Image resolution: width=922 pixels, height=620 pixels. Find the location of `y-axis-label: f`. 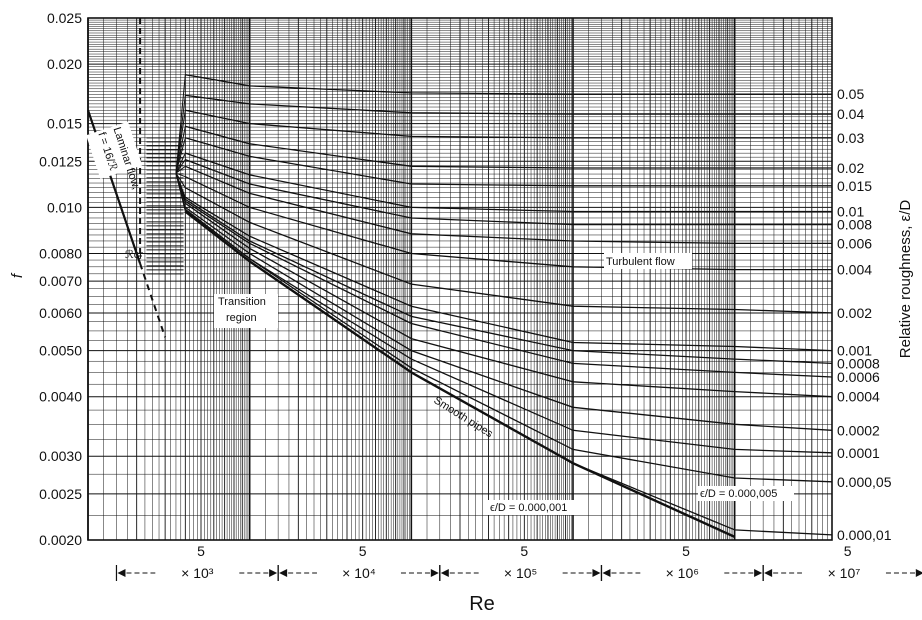

y-axis-label: f is located at coordinates (17, 275).